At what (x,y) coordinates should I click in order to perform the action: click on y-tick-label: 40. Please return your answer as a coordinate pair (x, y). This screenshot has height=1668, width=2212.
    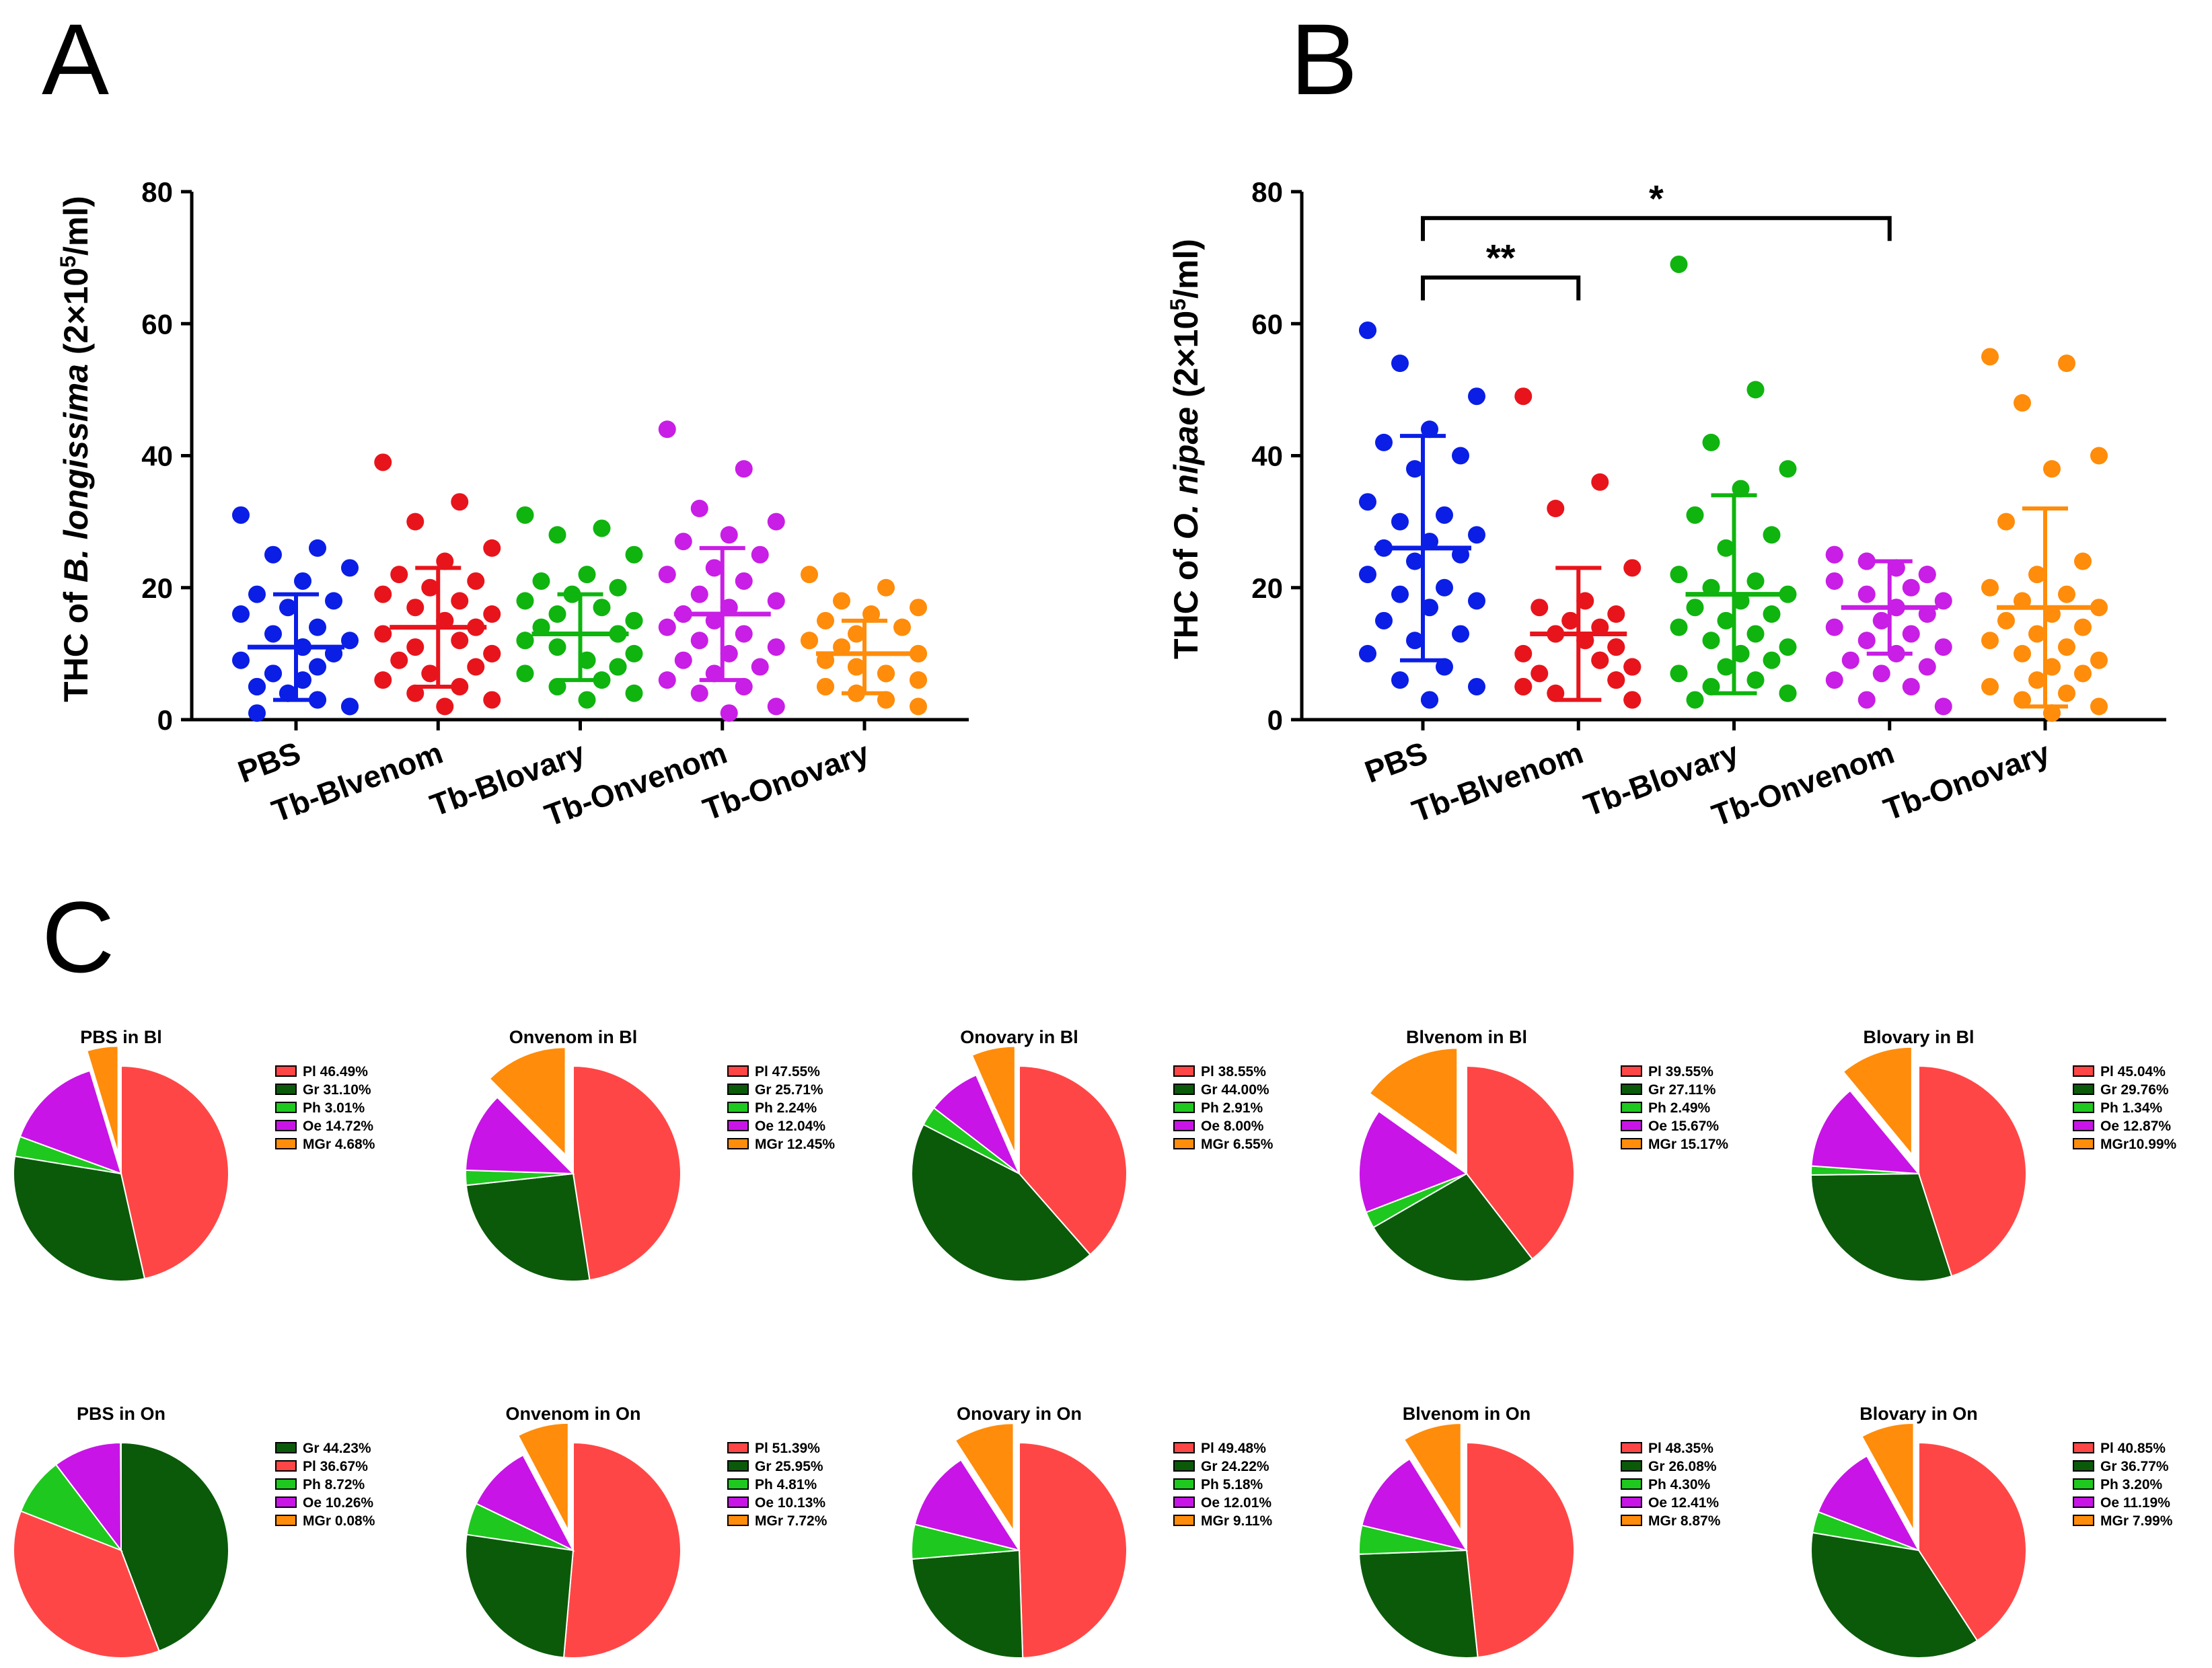
    Looking at the image, I should click on (157, 457).